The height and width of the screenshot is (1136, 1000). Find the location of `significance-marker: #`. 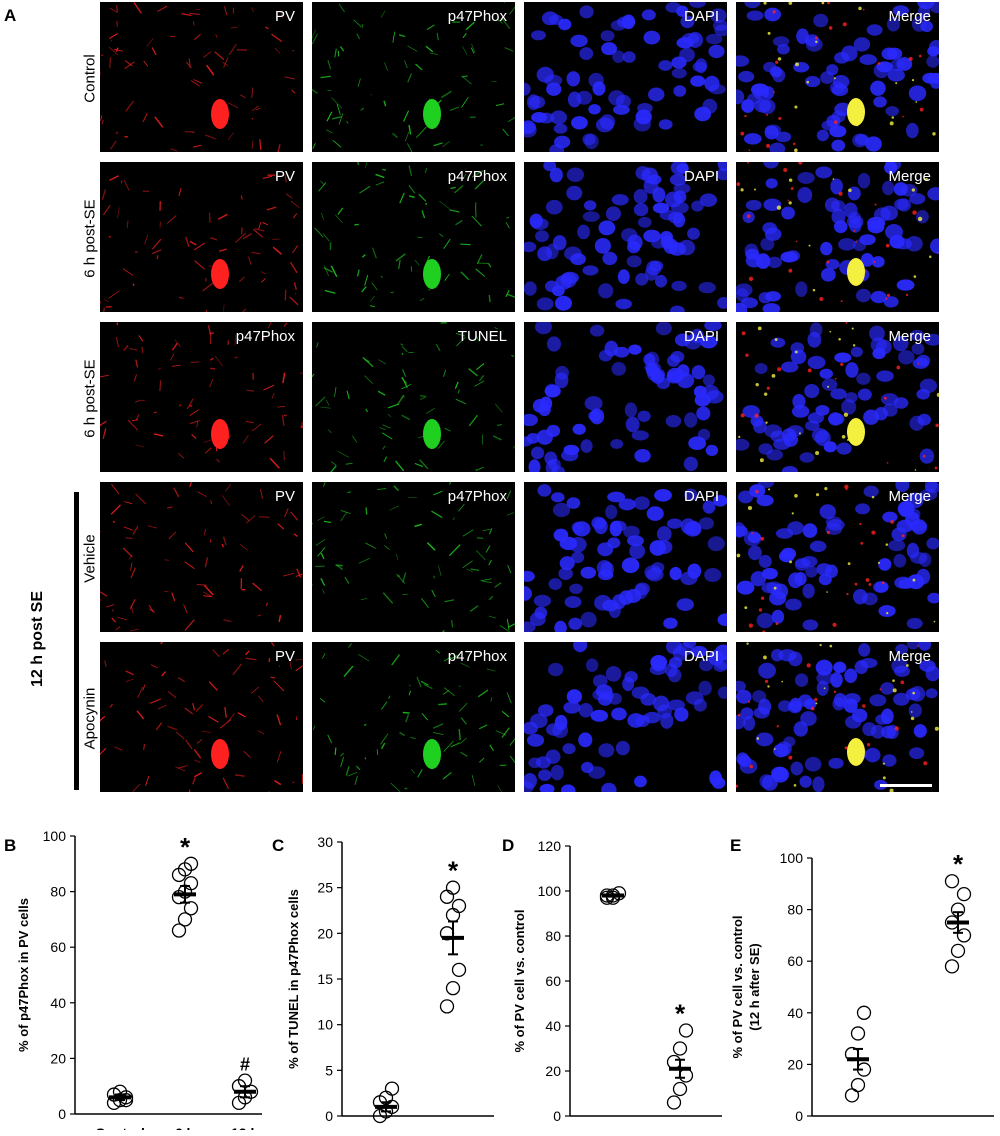

significance-marker: # is located at coordinates (245, 1065).